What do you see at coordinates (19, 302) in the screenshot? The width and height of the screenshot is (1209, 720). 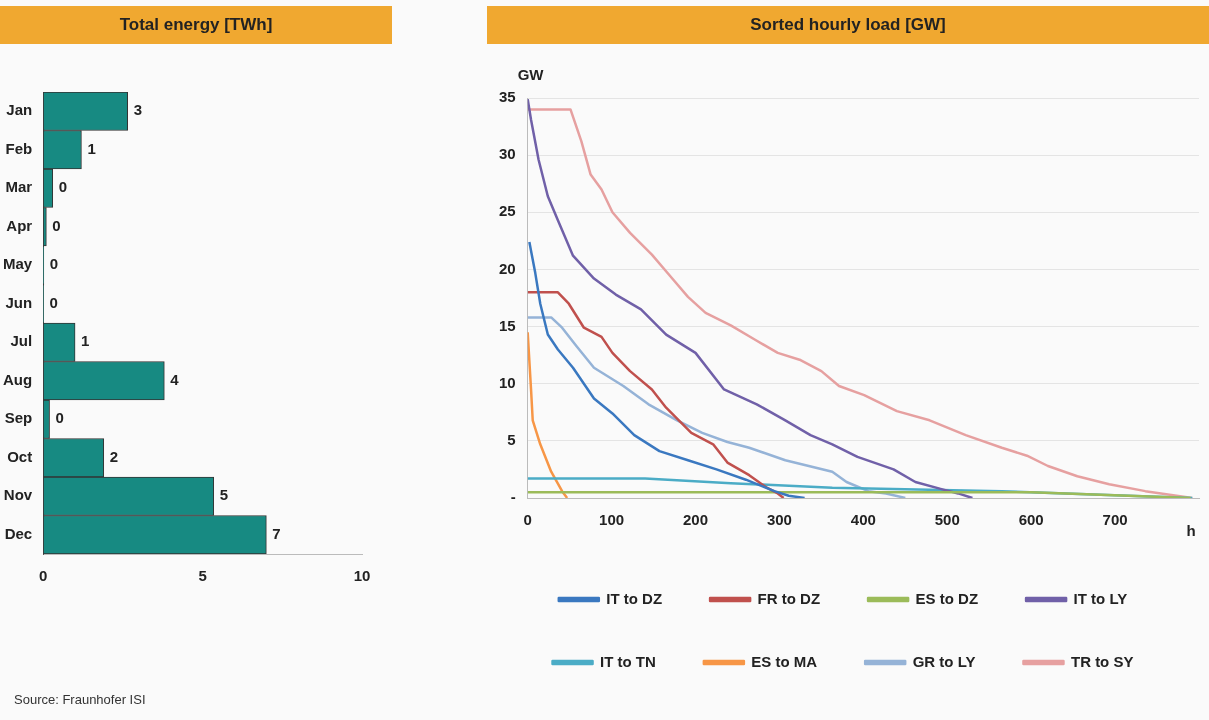 I see `y-tick-label: Jun` at bounding box center [19, 302].